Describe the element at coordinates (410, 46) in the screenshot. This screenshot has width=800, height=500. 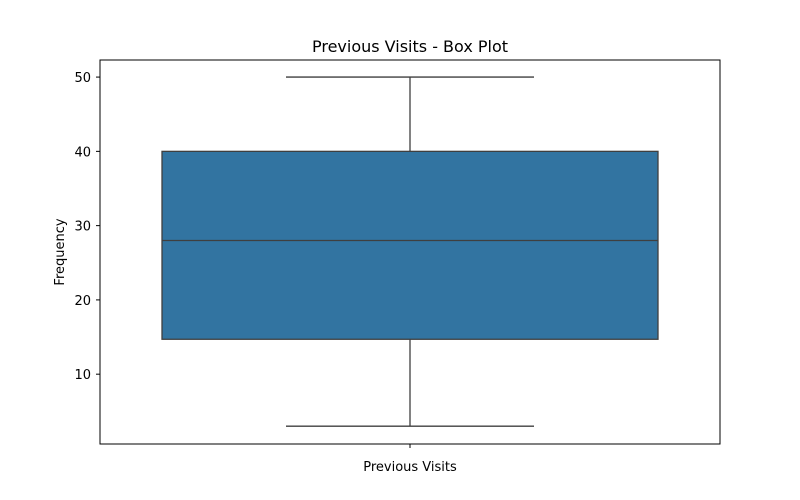
I see `chart-title: Previous Visits - Box Plot` at that location.